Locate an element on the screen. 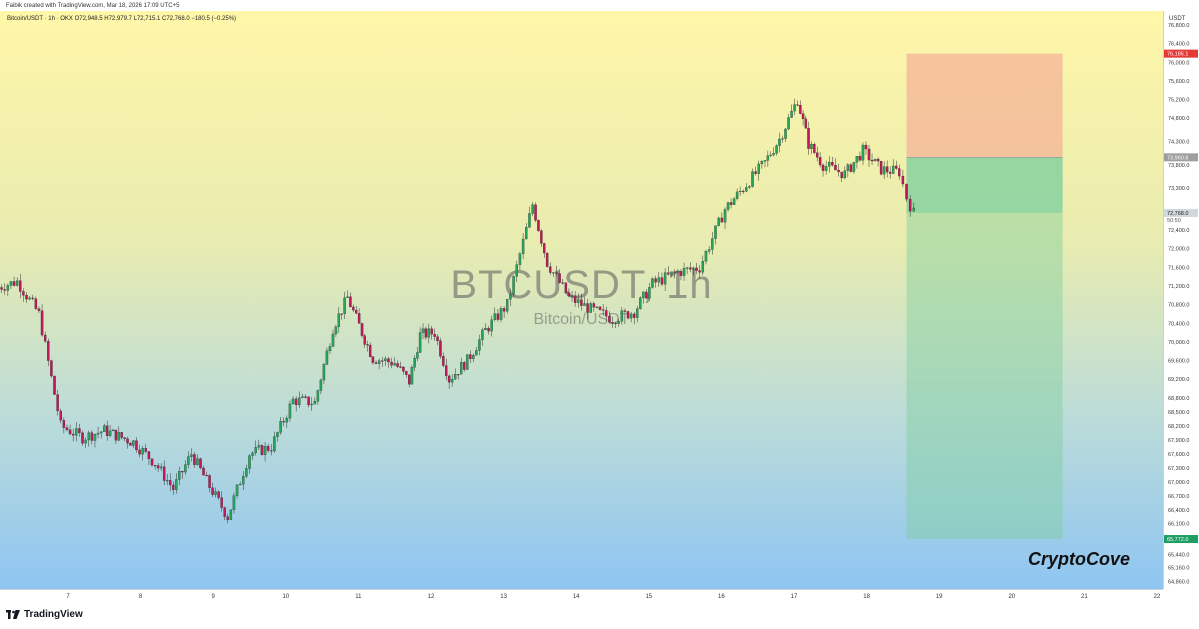 The image size is (1199, 629). x-tick-label: 13 is located at coordinates (503, 597).